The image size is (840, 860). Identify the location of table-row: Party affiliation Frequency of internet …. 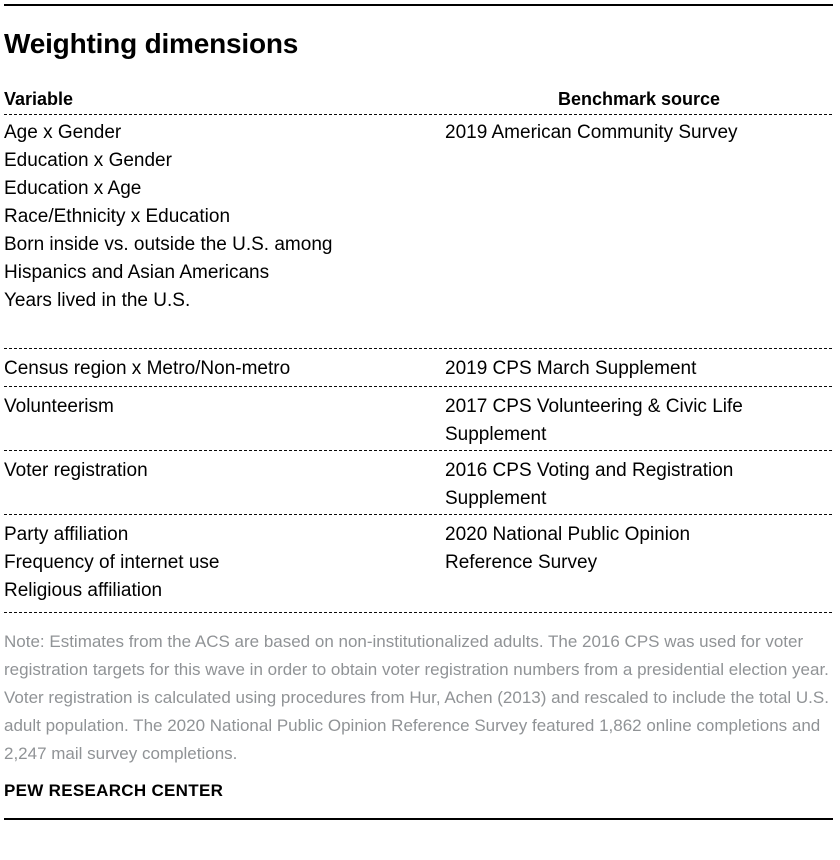
(418, 563).